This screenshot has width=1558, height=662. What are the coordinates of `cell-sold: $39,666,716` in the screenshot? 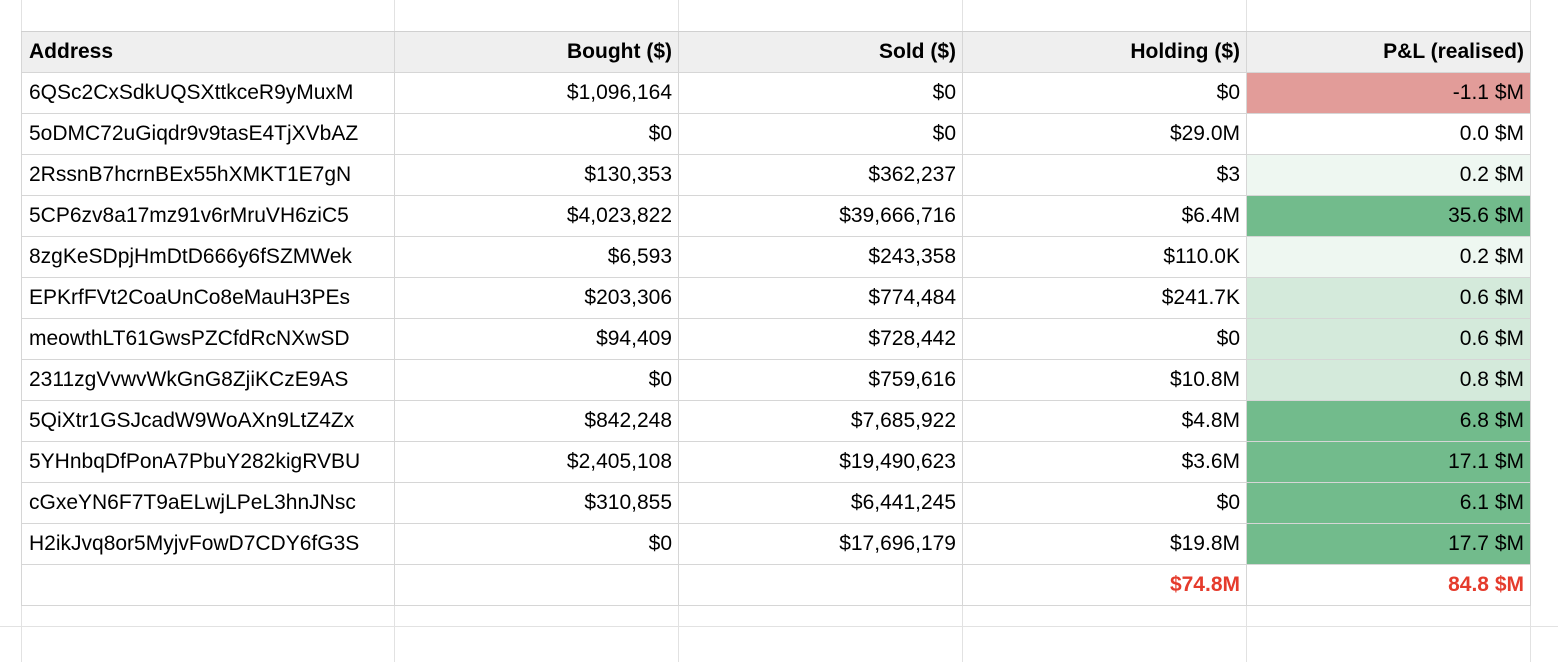 It's located at (821, 216).